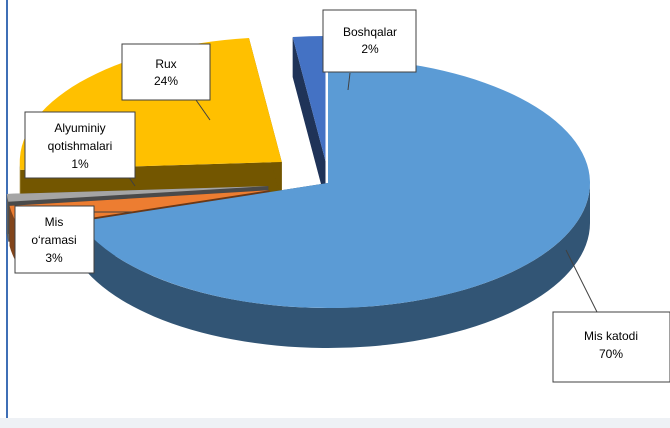 This screenshot has height=428, width=670. What do you see at coordinates (80, 164) in the screenshot?
I see `label-alyuminiy-value: 1%` at bounding box center [80, 164].